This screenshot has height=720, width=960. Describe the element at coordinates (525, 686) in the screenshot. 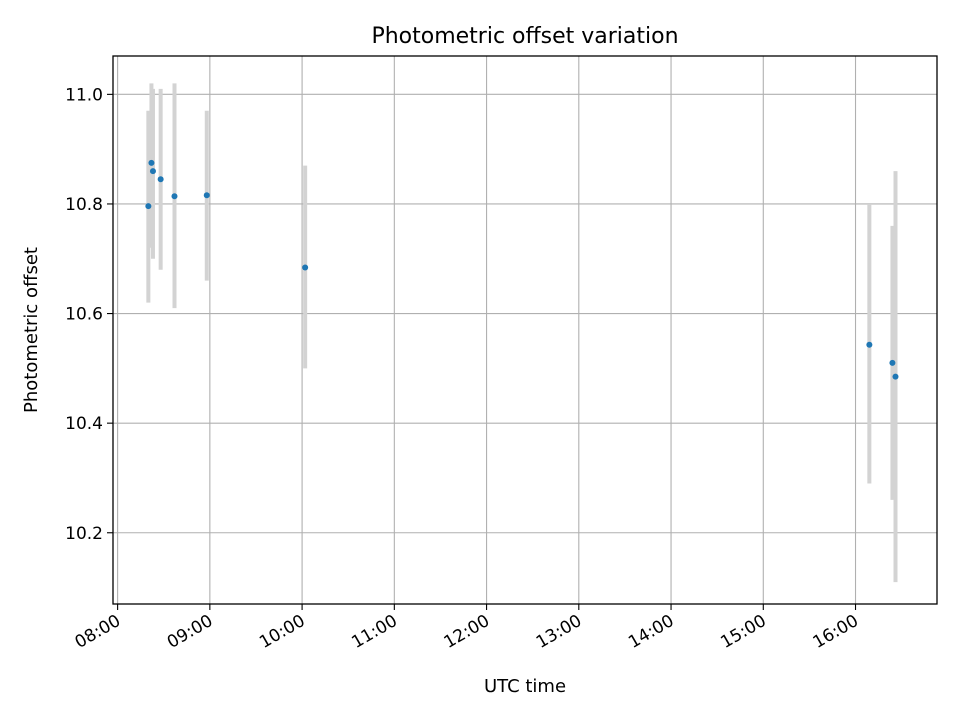

I see `x-axis-label: UTC time` at that location.